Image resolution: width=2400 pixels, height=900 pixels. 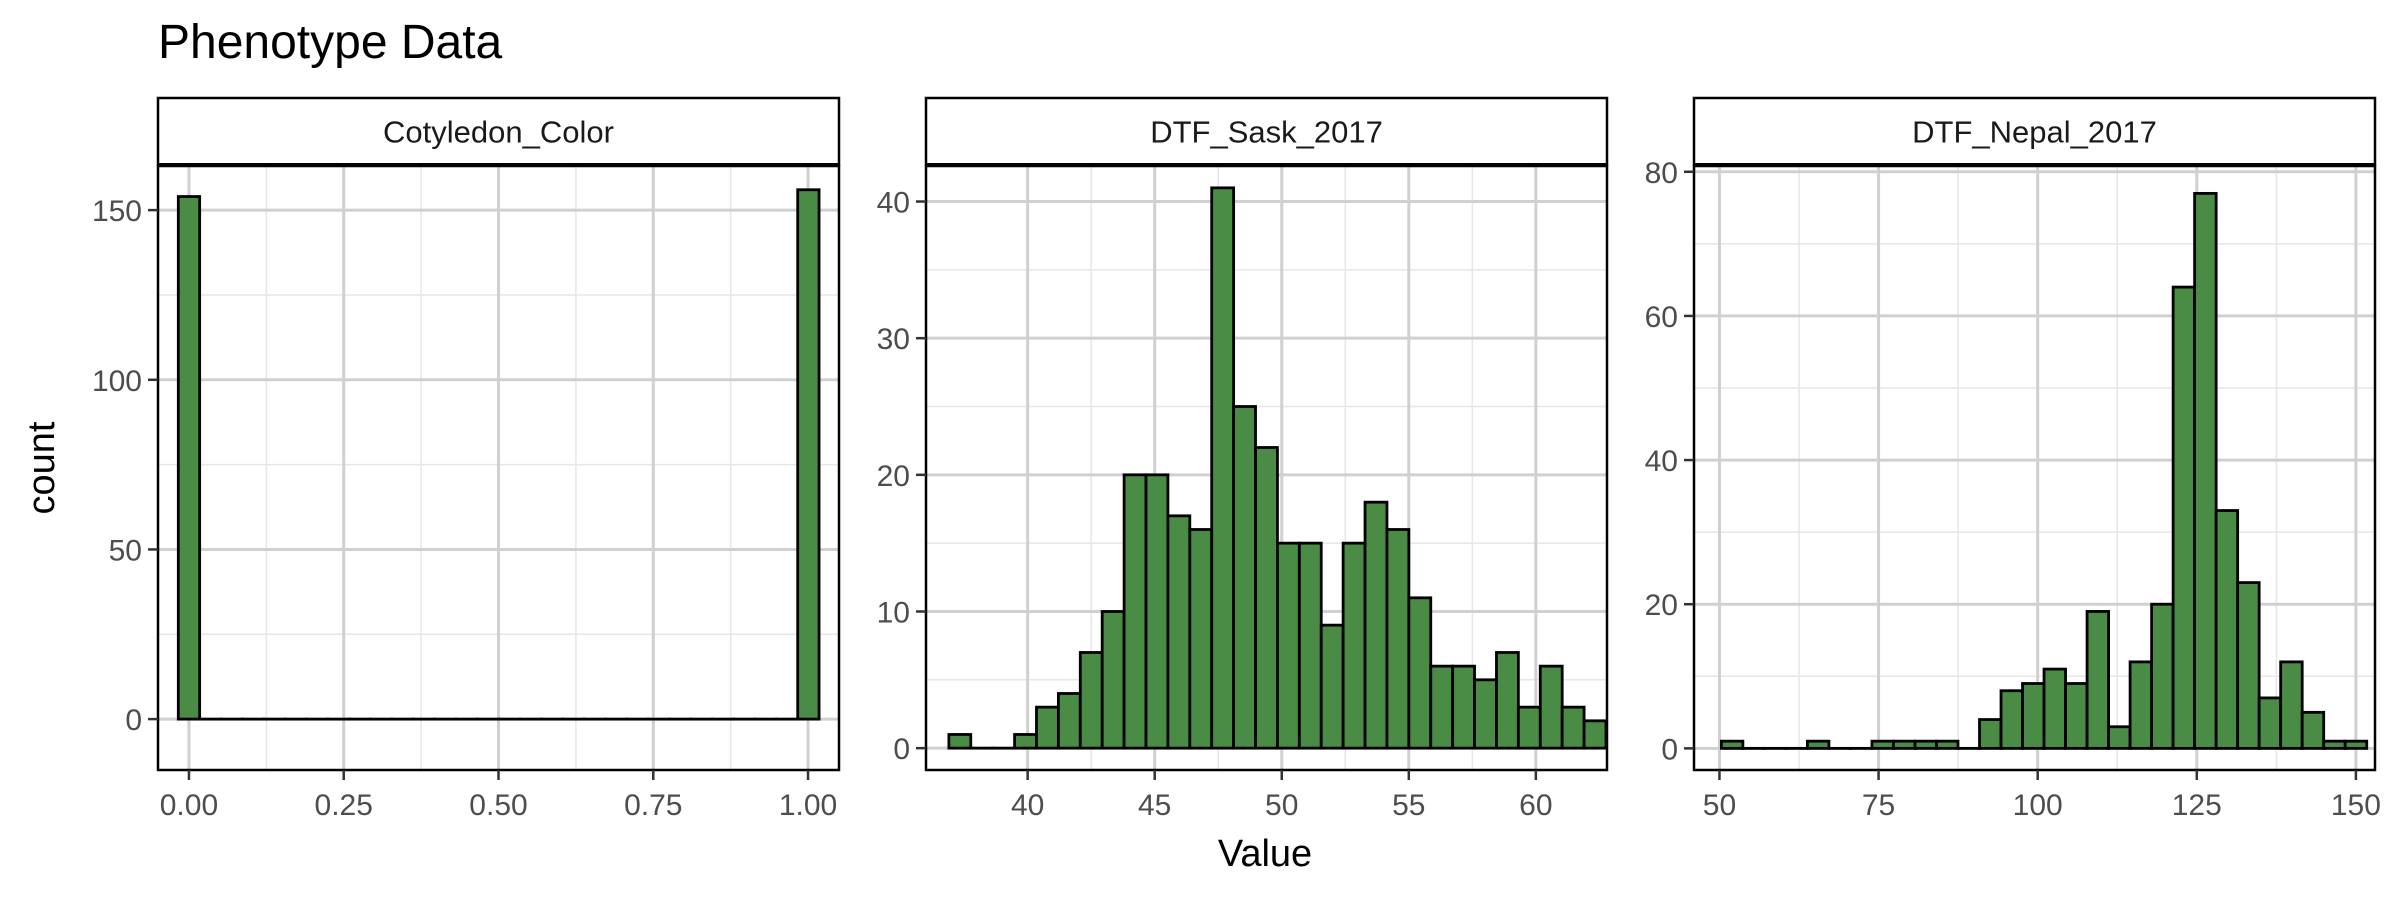 What do you see at coordinates (1408, 805) in the screenshot?
I see `x-tick-label: 55` at bounding box center [1408, 805].